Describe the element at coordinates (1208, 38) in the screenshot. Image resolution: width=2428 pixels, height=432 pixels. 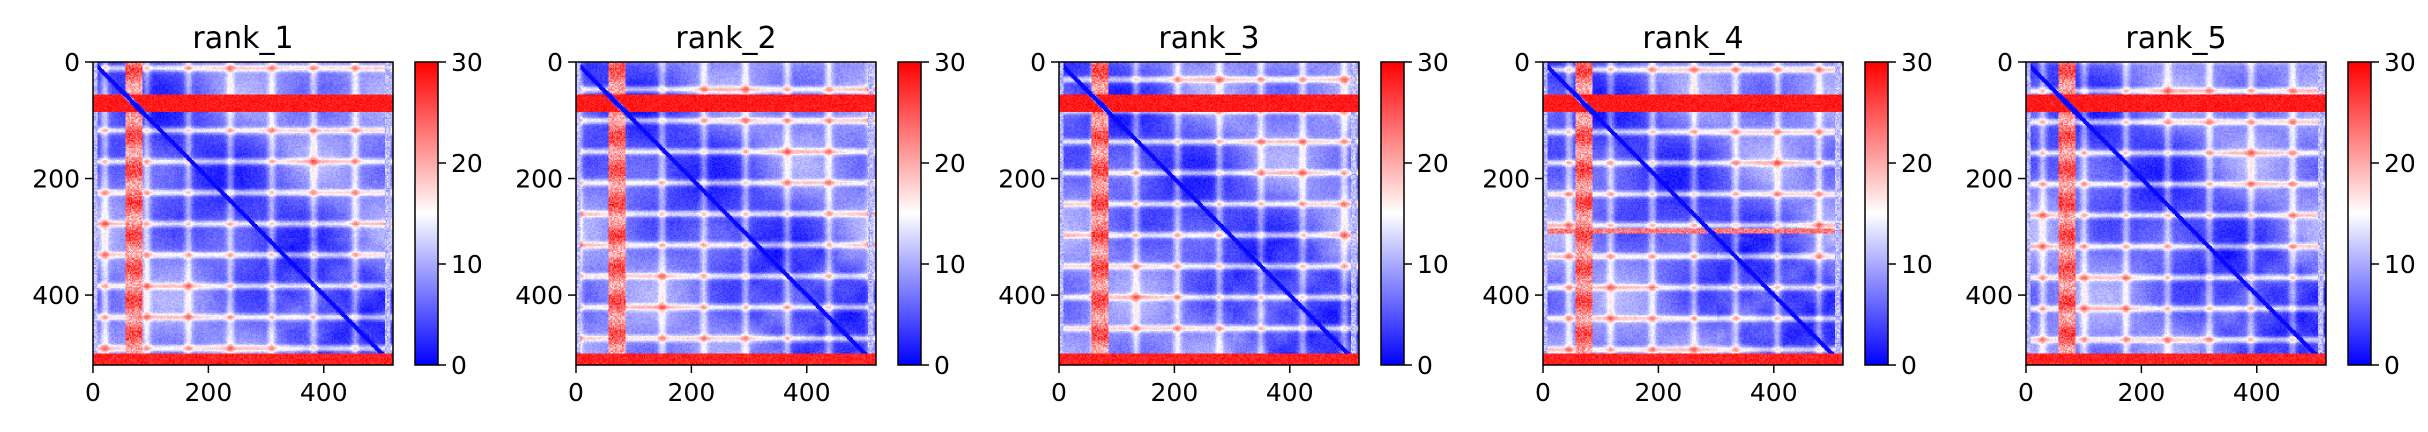
I see `panel-title: rank_3` at that location.